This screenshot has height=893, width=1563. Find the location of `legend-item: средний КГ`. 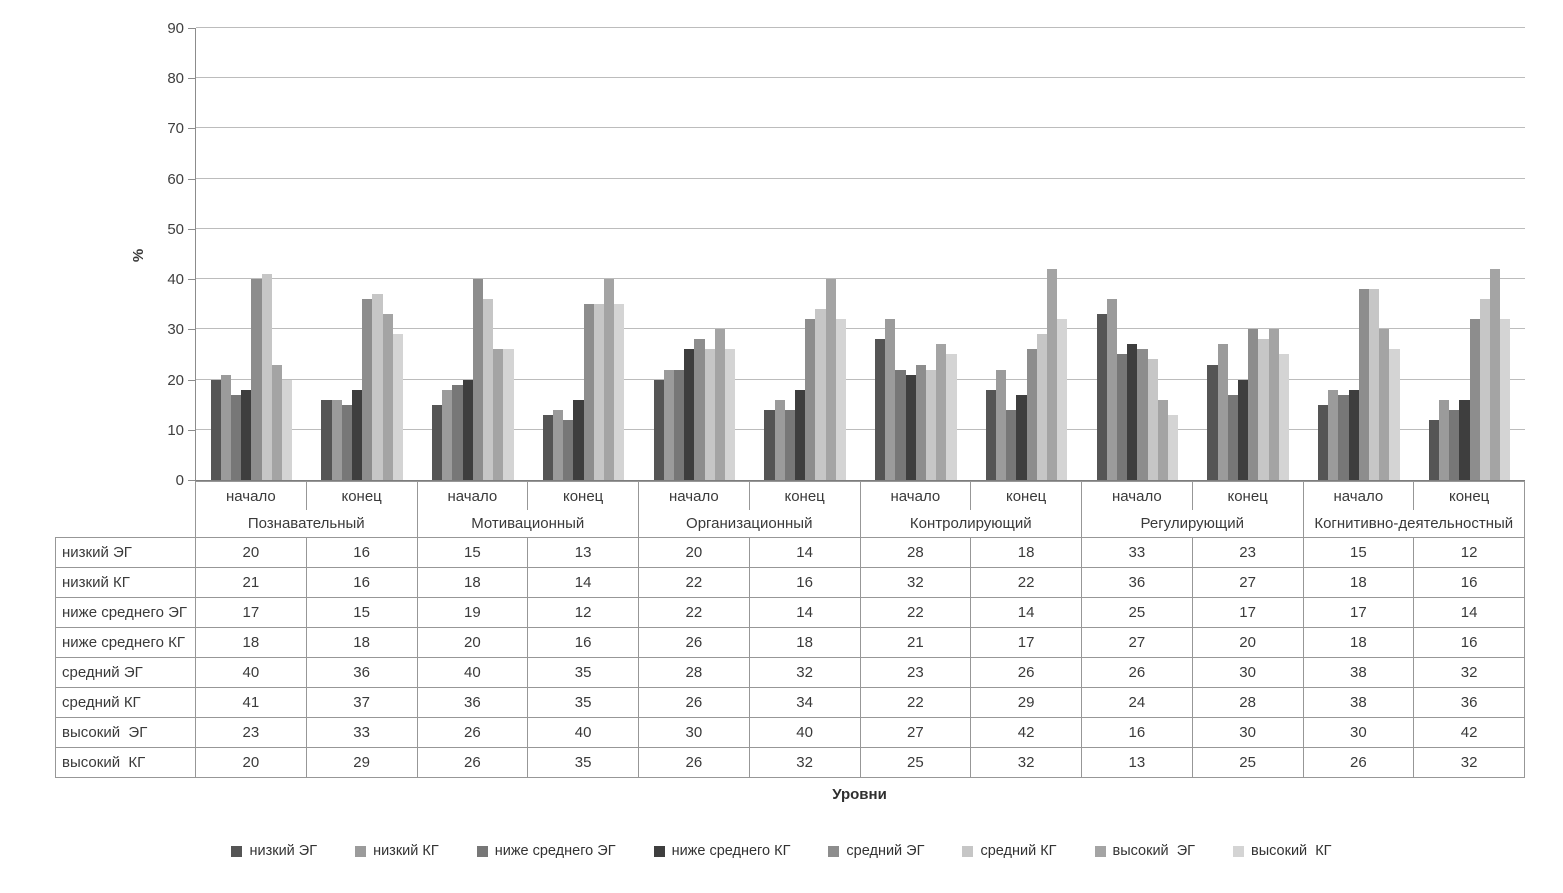

legend-item: средний КГ is located at coordinates (1009, 851).